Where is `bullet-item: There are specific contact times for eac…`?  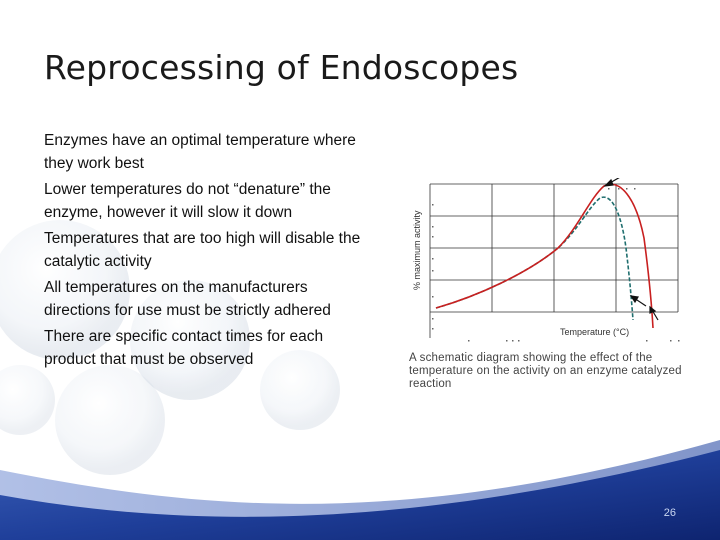 bullet-item: There are specific contact times for eac… is located at coordinates (184, 348).